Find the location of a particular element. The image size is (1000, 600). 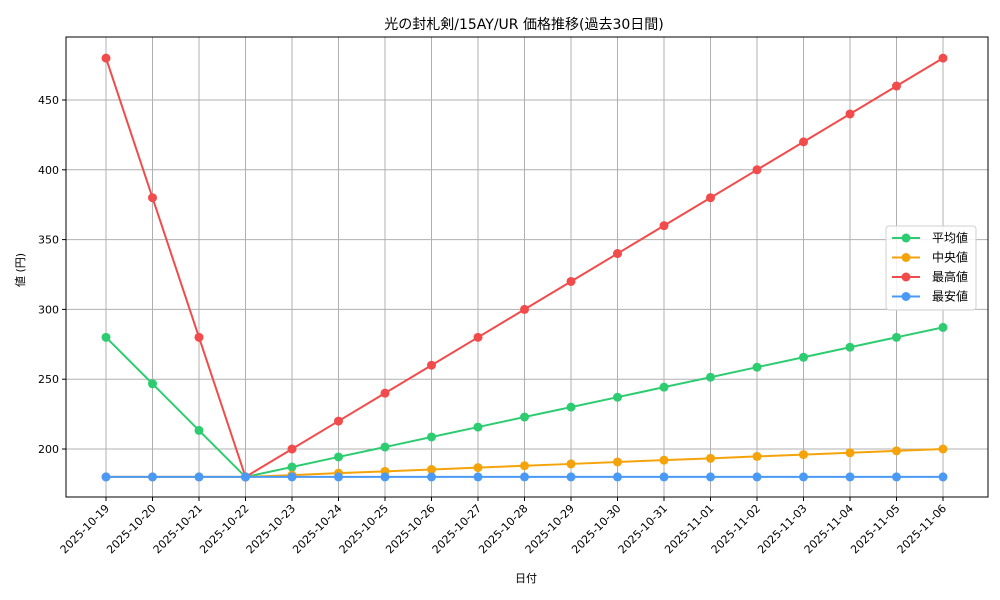

legend-item: 平均値 is located at coordinates (930, 237).